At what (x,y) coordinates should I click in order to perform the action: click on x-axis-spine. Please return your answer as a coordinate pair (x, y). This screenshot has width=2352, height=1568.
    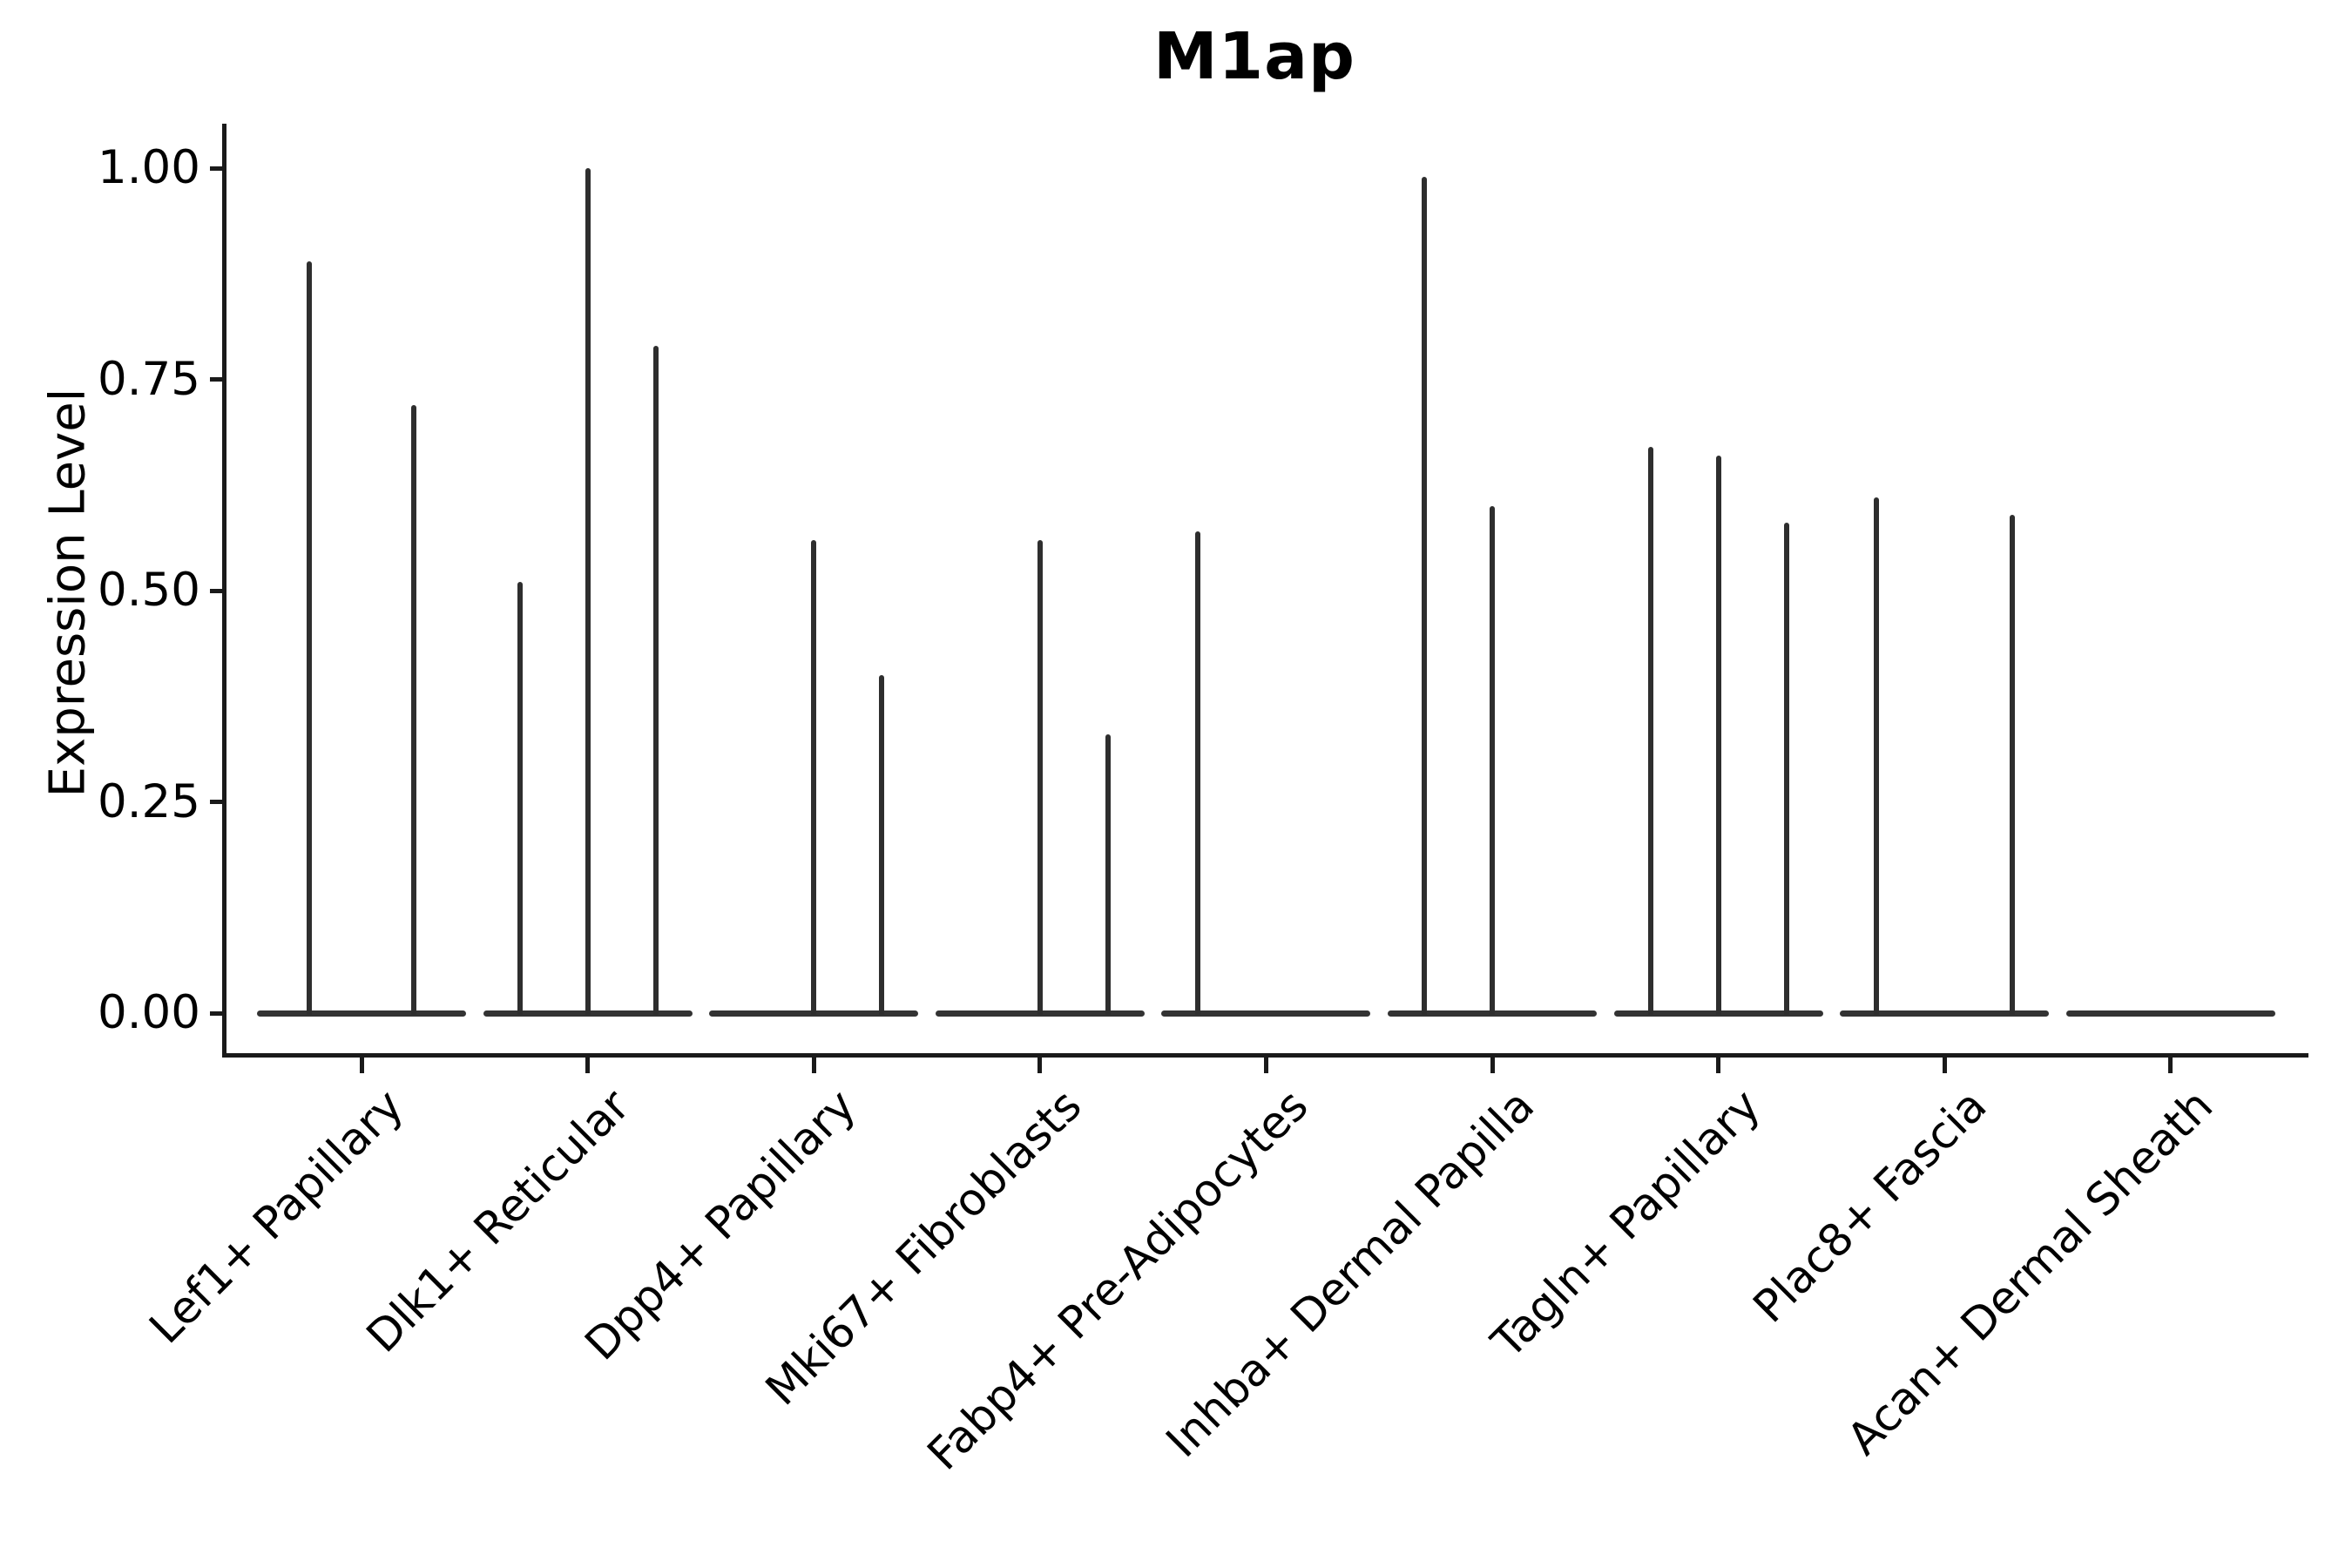
    Looking at the image, I should click on (1265, 1055).